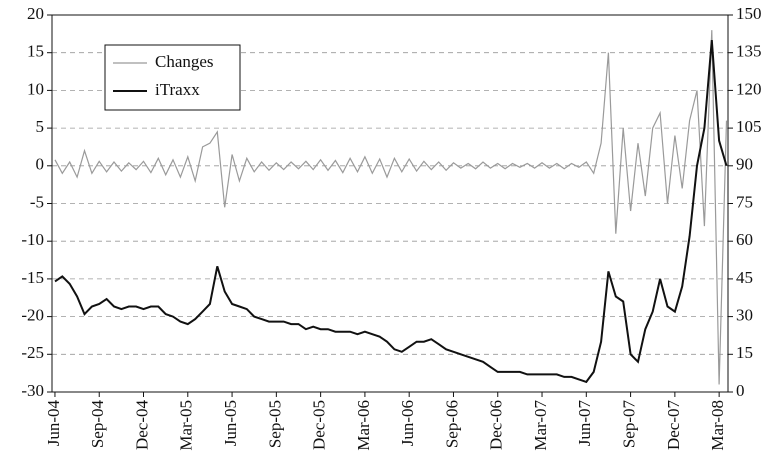  What do you see at coordinates (451, 424) in the screenshot?
I see `x-tick-label: Sep-06` at bounding box center [451, 424].